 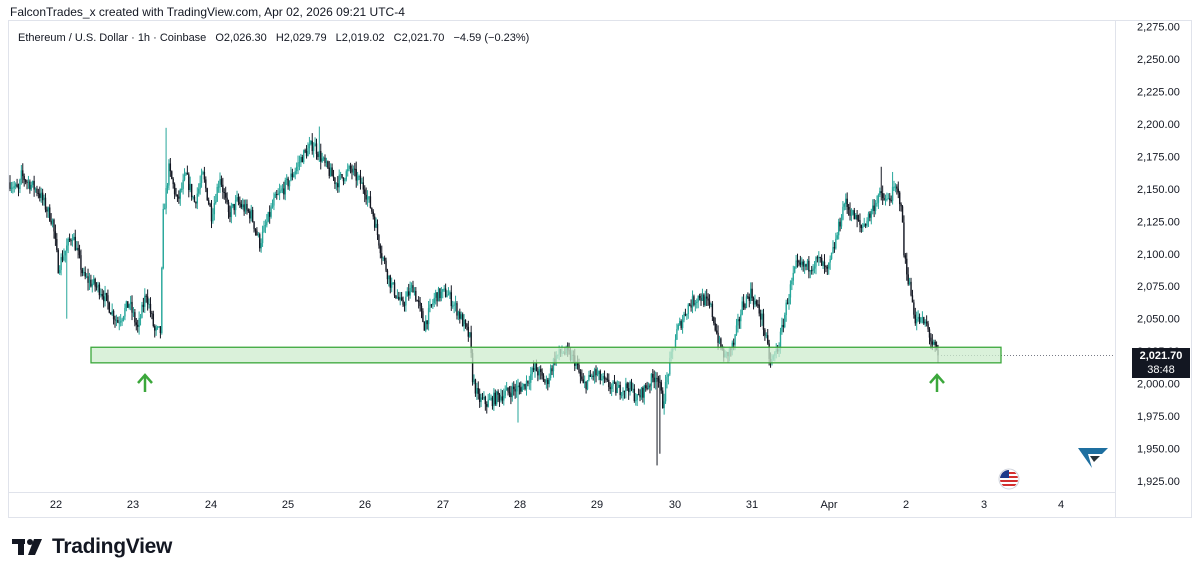 I want to click on tradingview-brand: TradingView, so click(x=92, y=547).